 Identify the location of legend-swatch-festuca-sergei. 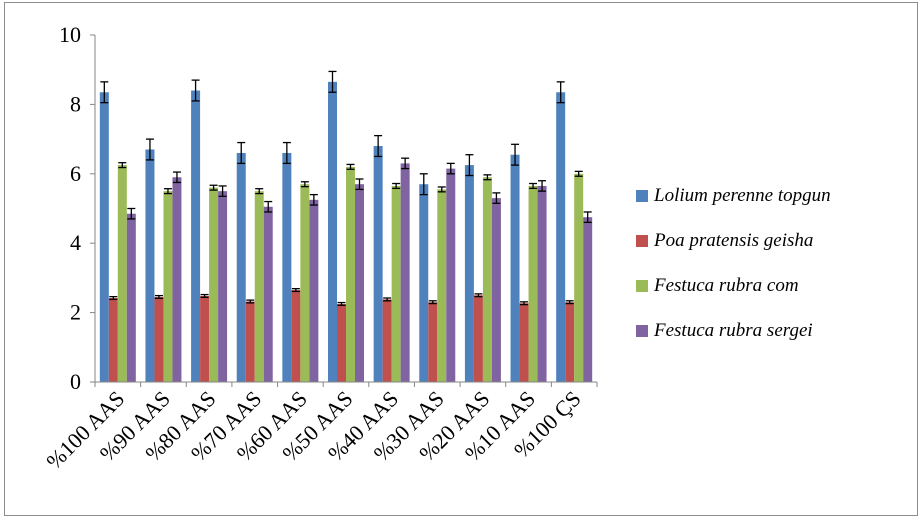
(642, 331).